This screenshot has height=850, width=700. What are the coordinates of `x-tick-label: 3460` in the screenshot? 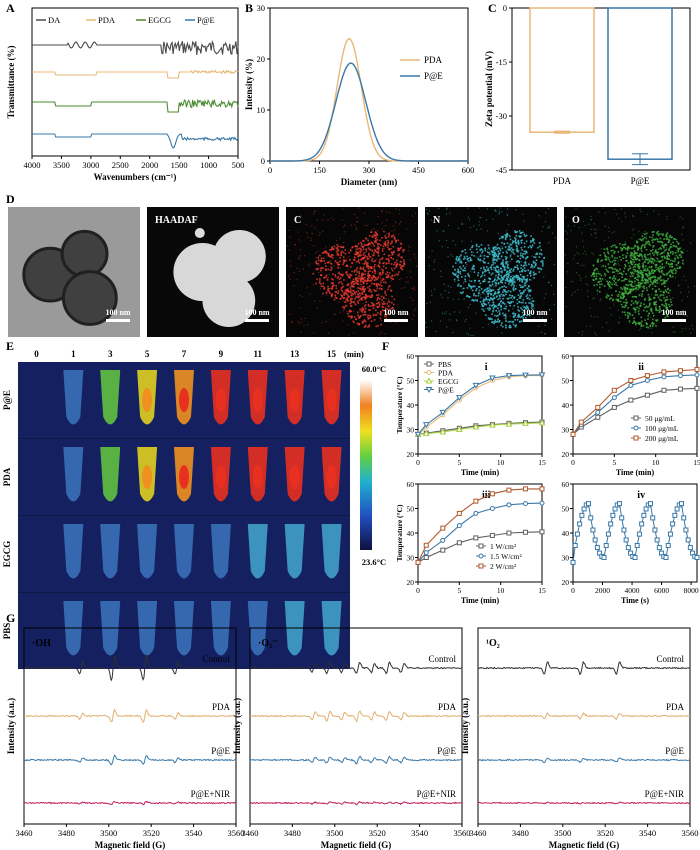 It's located at (250, 833).